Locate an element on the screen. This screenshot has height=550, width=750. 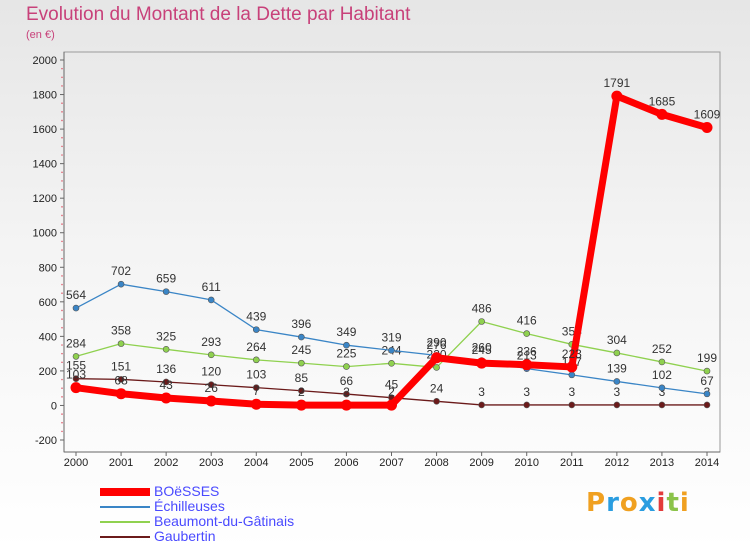
y-tick-label: 0 is located at coordinates (54, 406).